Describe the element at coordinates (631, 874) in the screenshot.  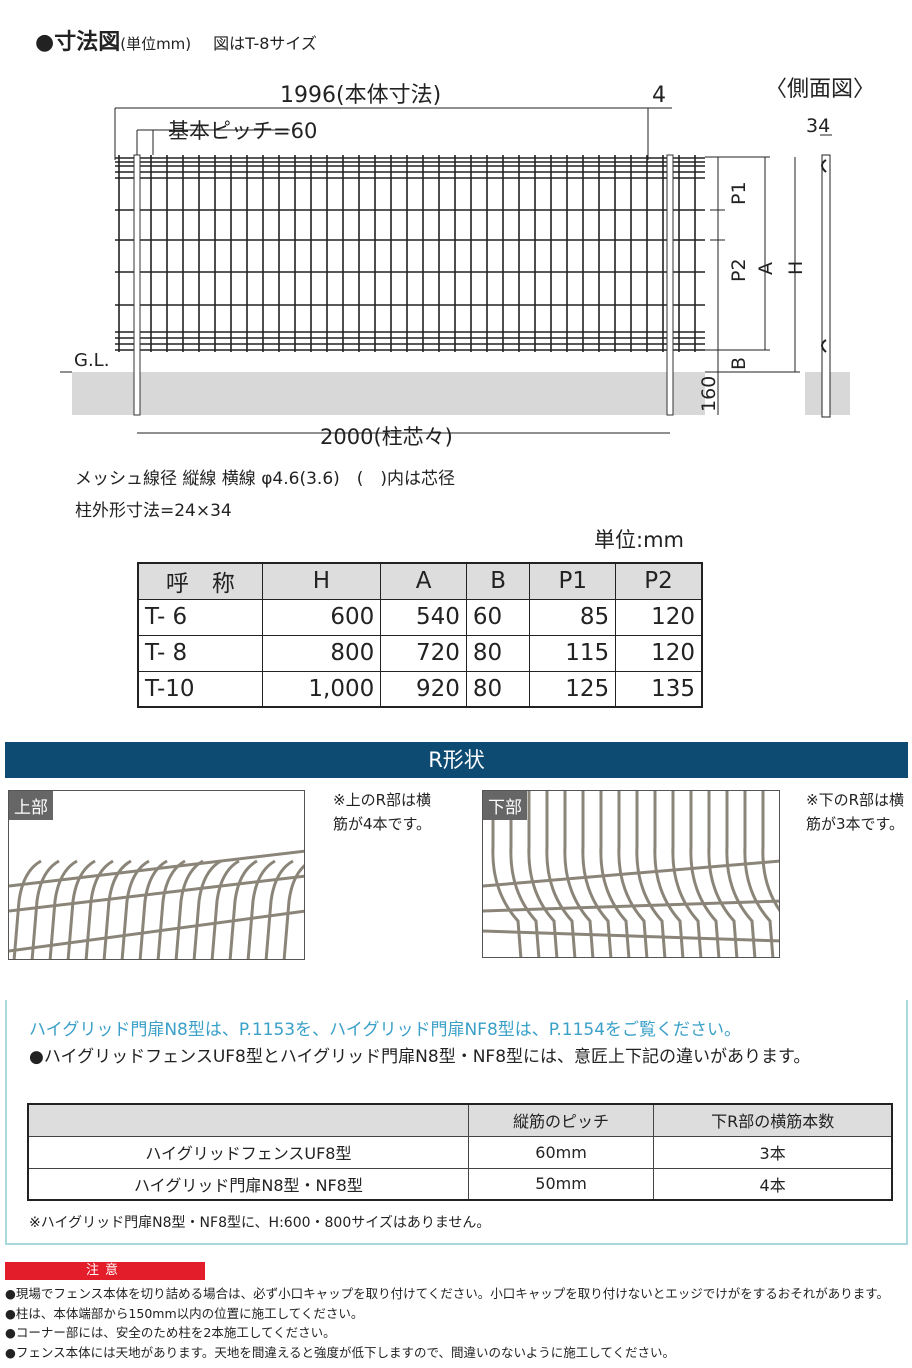
I see `bottom-r-photo: 下部` at that location.